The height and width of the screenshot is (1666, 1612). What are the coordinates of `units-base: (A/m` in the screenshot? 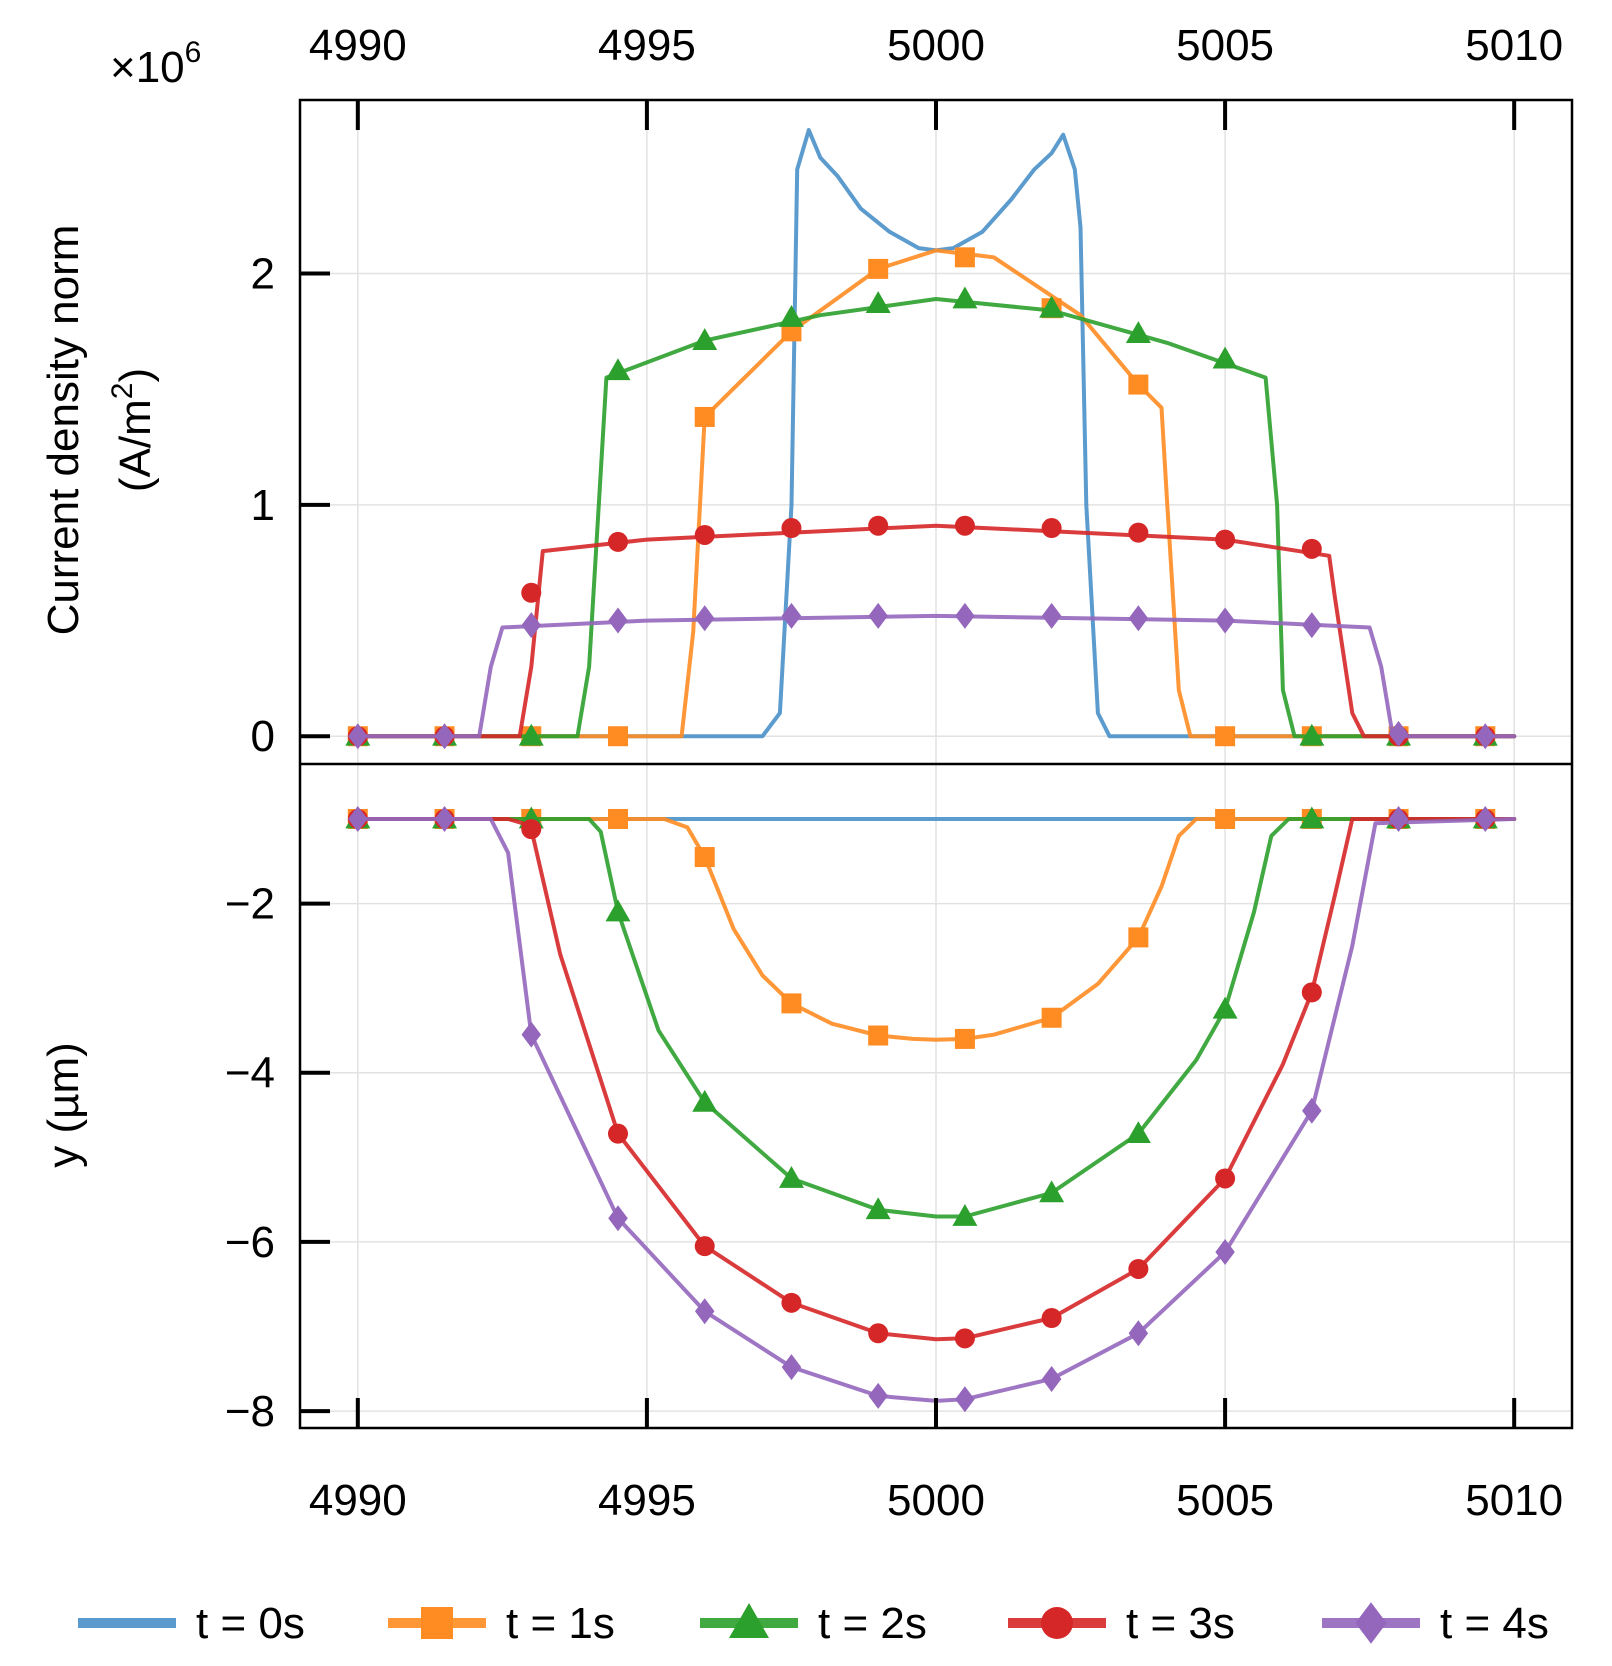 It's located at (135, 445).